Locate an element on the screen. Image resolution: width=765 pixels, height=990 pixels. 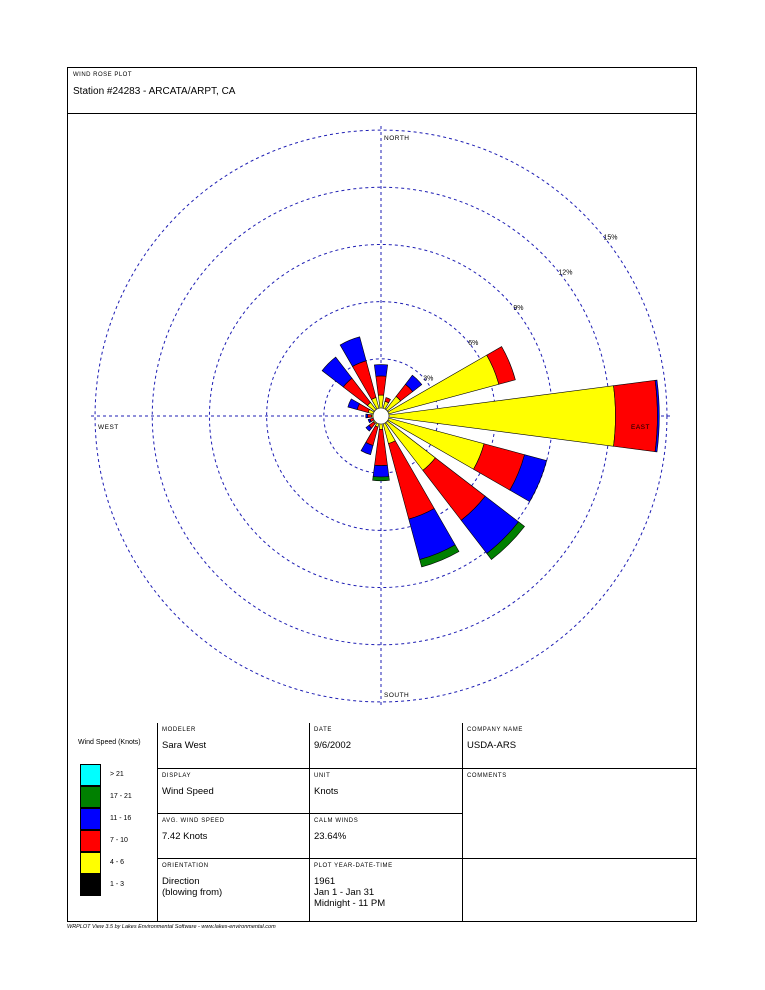
avg-speed-value: 7.42 Knots is located at coordinates (185, 836).